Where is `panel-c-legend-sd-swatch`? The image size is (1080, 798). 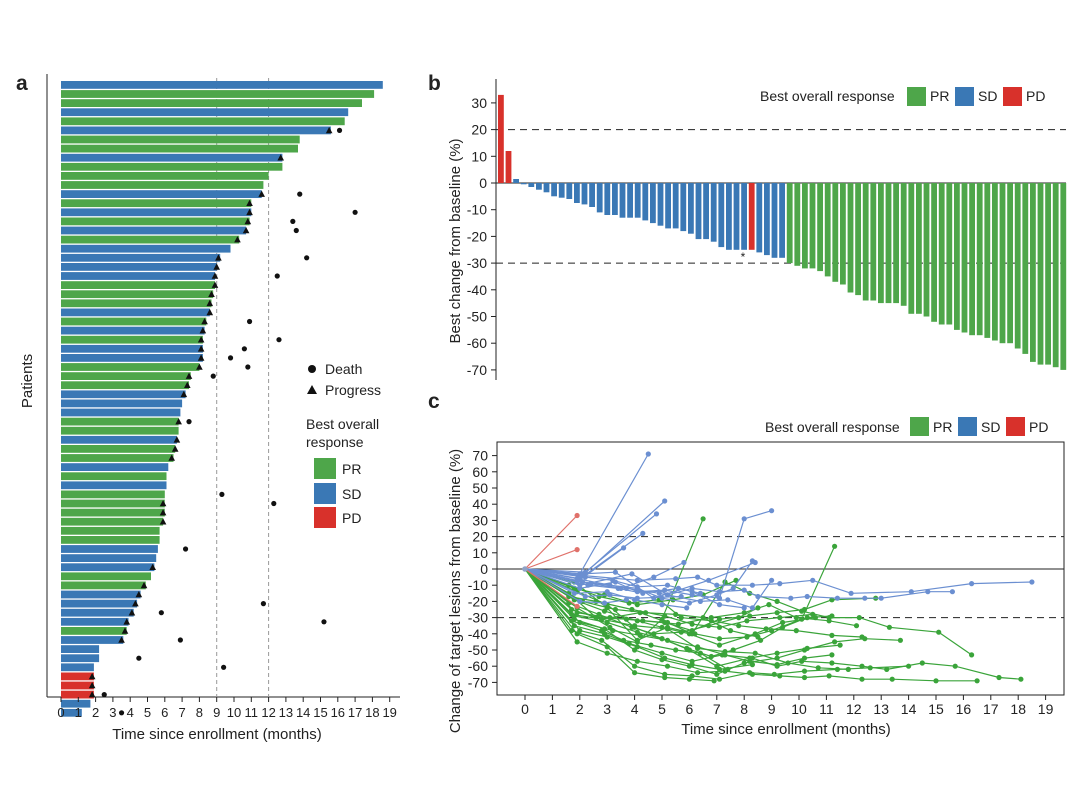 panel-c-legend-sd-swatch is located at coordinates (967, 426).